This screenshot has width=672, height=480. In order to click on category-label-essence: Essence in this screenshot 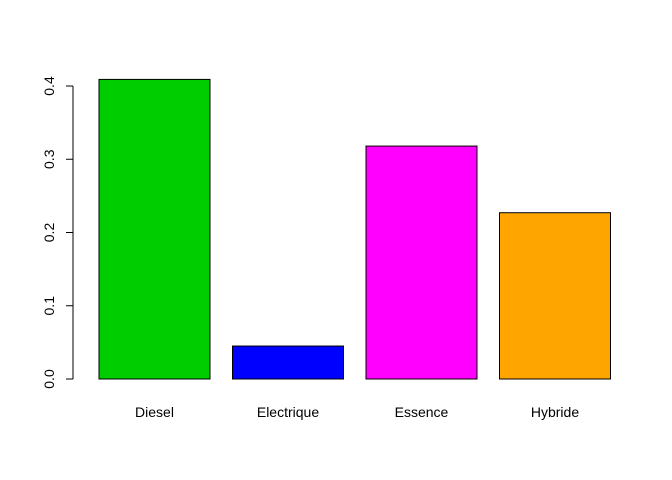, I will do `click(422, 412)`.